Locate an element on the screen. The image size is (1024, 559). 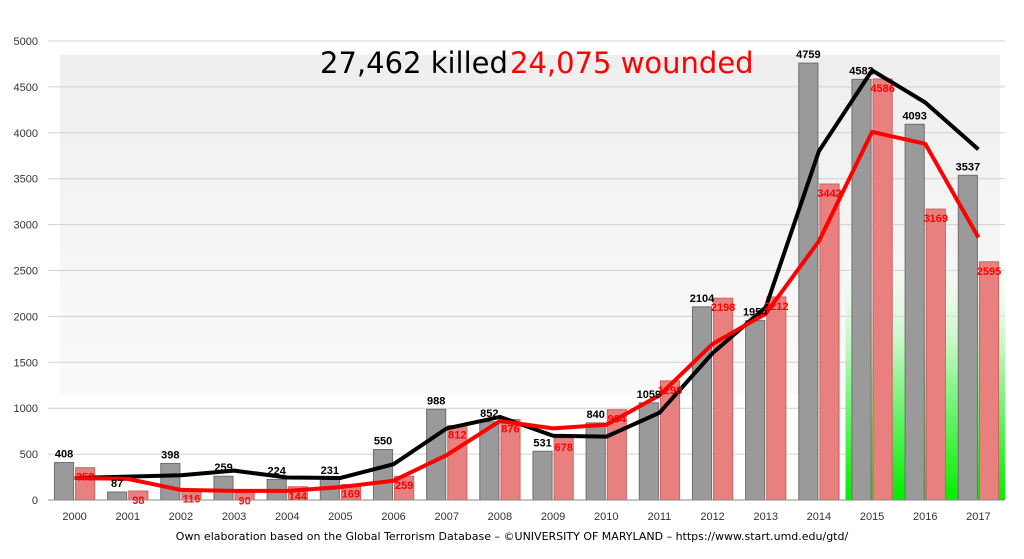
highlight-region is located at coordinates (925, 270).